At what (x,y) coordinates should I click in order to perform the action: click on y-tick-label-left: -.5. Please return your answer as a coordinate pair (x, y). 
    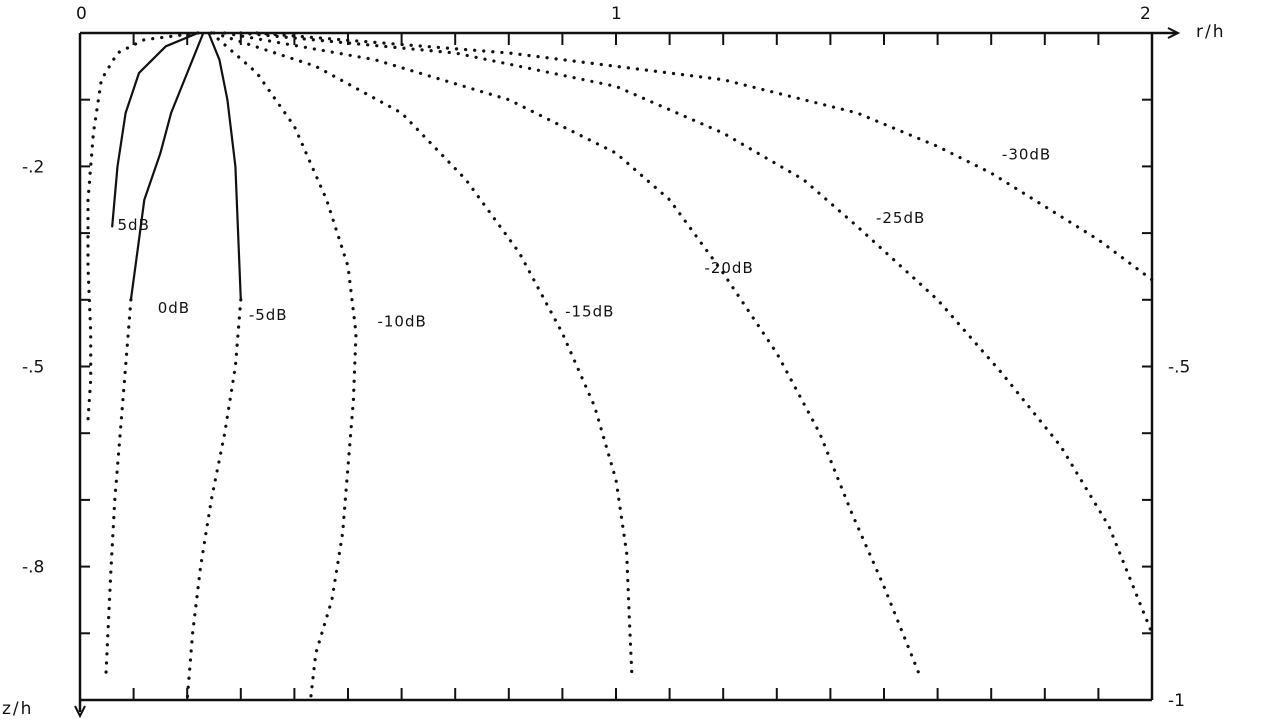
    Looking at the image, I should click on (33, 368).